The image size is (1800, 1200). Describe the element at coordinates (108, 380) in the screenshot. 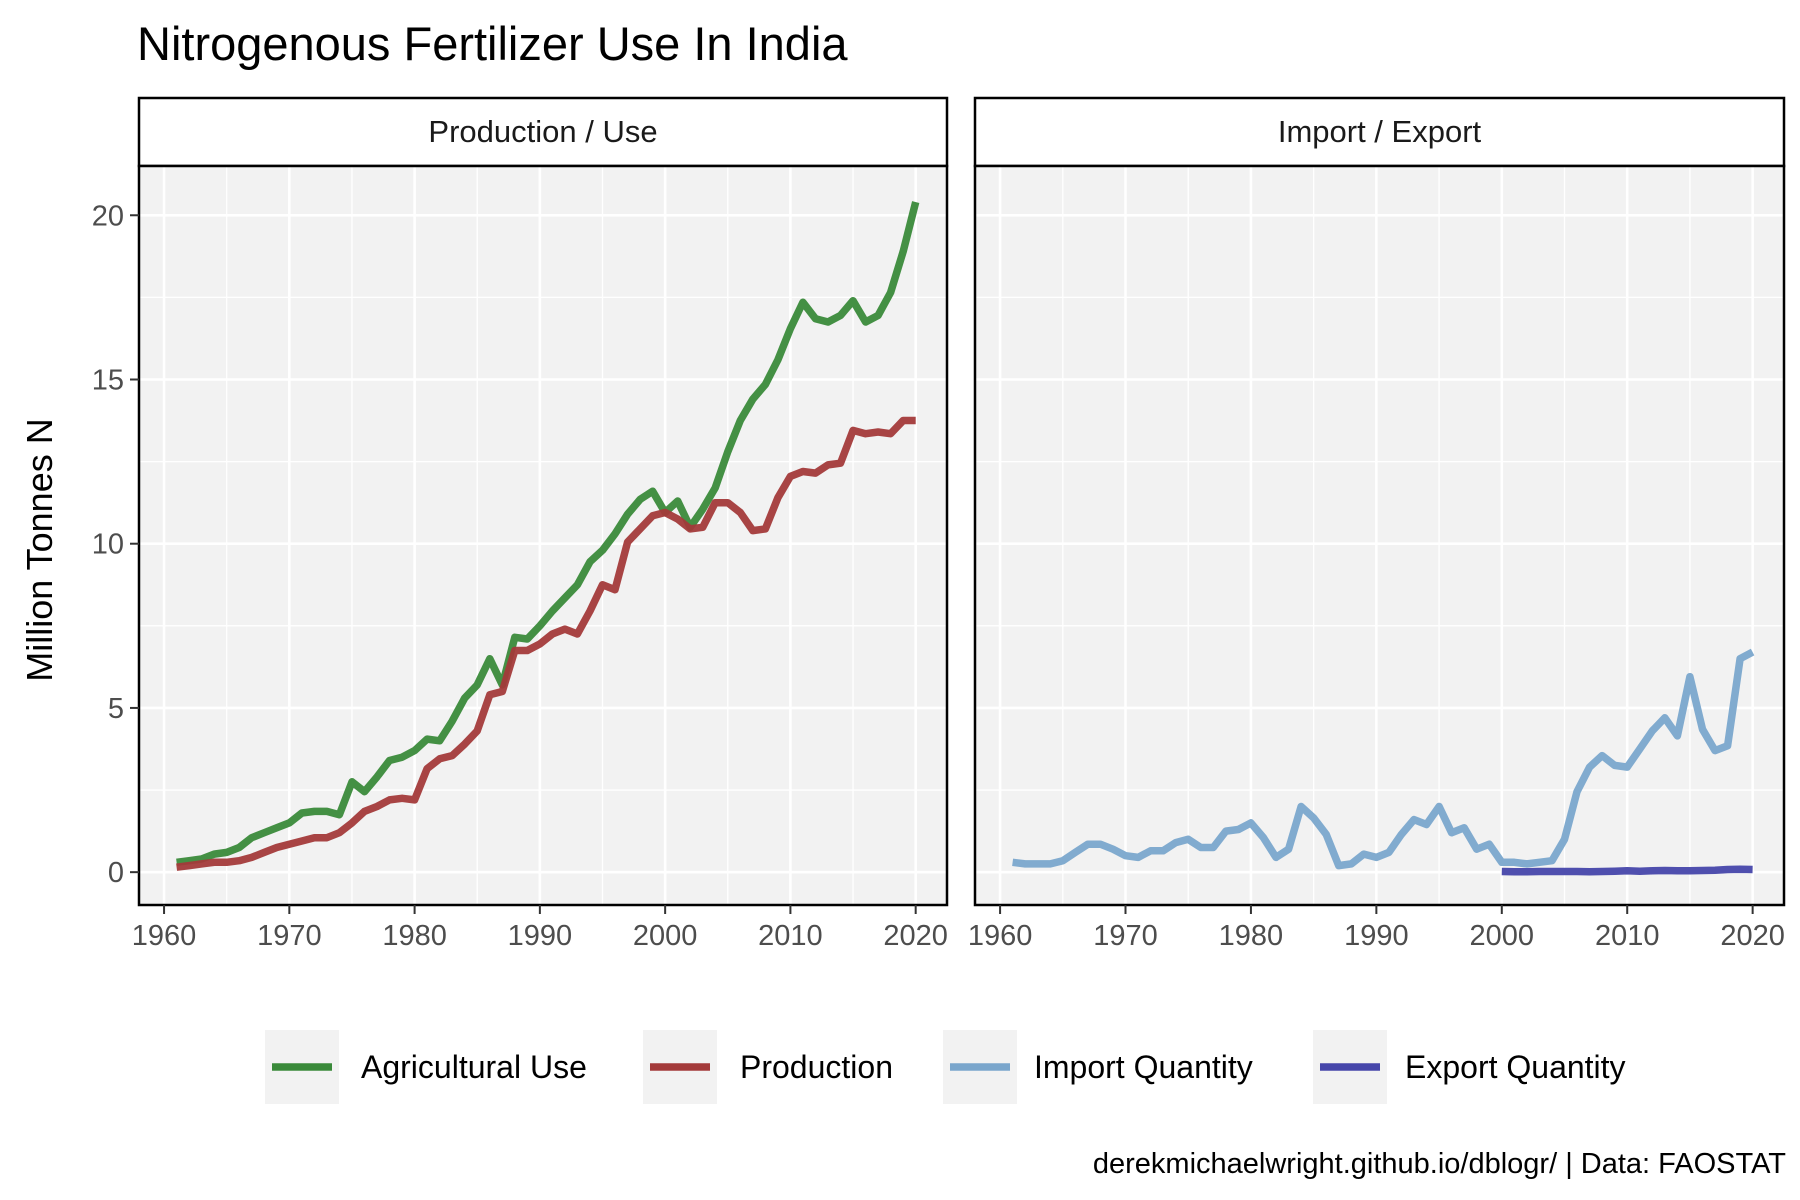

I see `y-tick-label: 15` at that location.